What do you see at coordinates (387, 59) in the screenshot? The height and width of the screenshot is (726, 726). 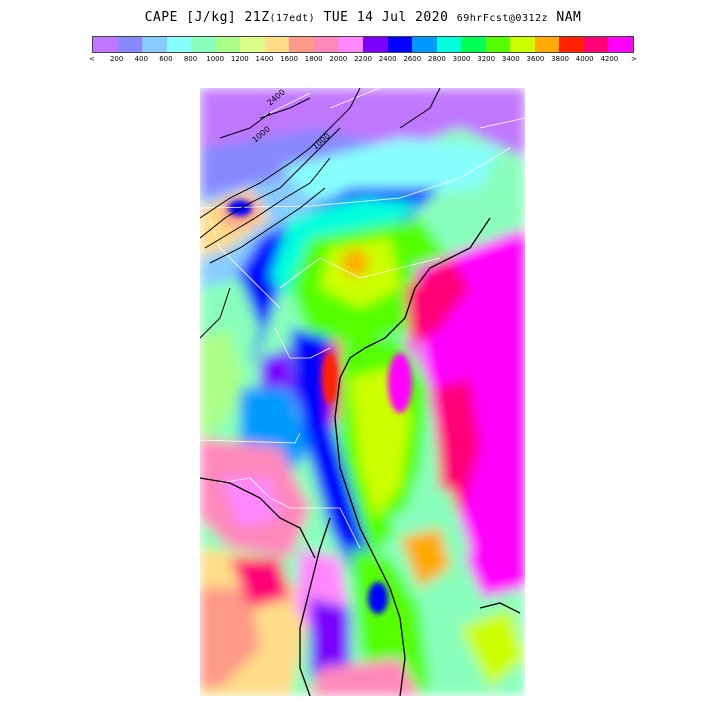 I see `colorbar-tick-label: 2400` at bounding box center [387, 59].